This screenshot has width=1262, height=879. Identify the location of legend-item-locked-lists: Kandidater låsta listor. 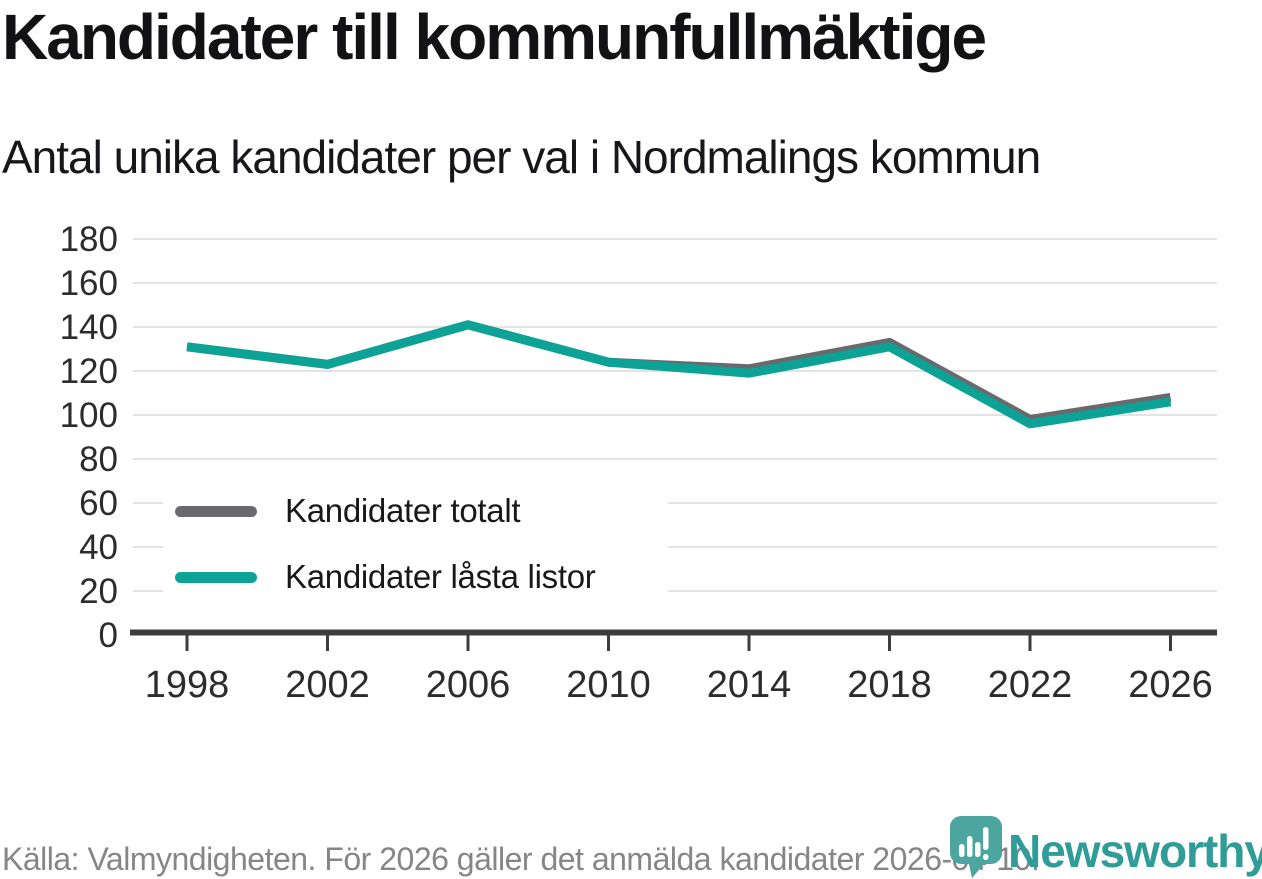
(421, 577).